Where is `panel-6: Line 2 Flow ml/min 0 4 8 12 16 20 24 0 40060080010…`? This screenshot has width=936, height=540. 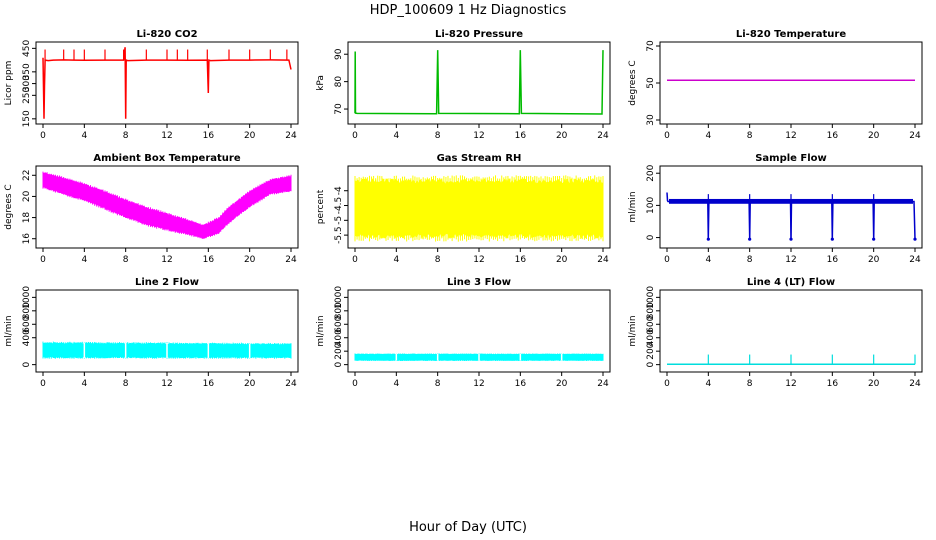 panel-6: Line 2 Flow ml/min 0 4 8 12 16 20 24 0 40060080010… is located at coordinates (151, 333).